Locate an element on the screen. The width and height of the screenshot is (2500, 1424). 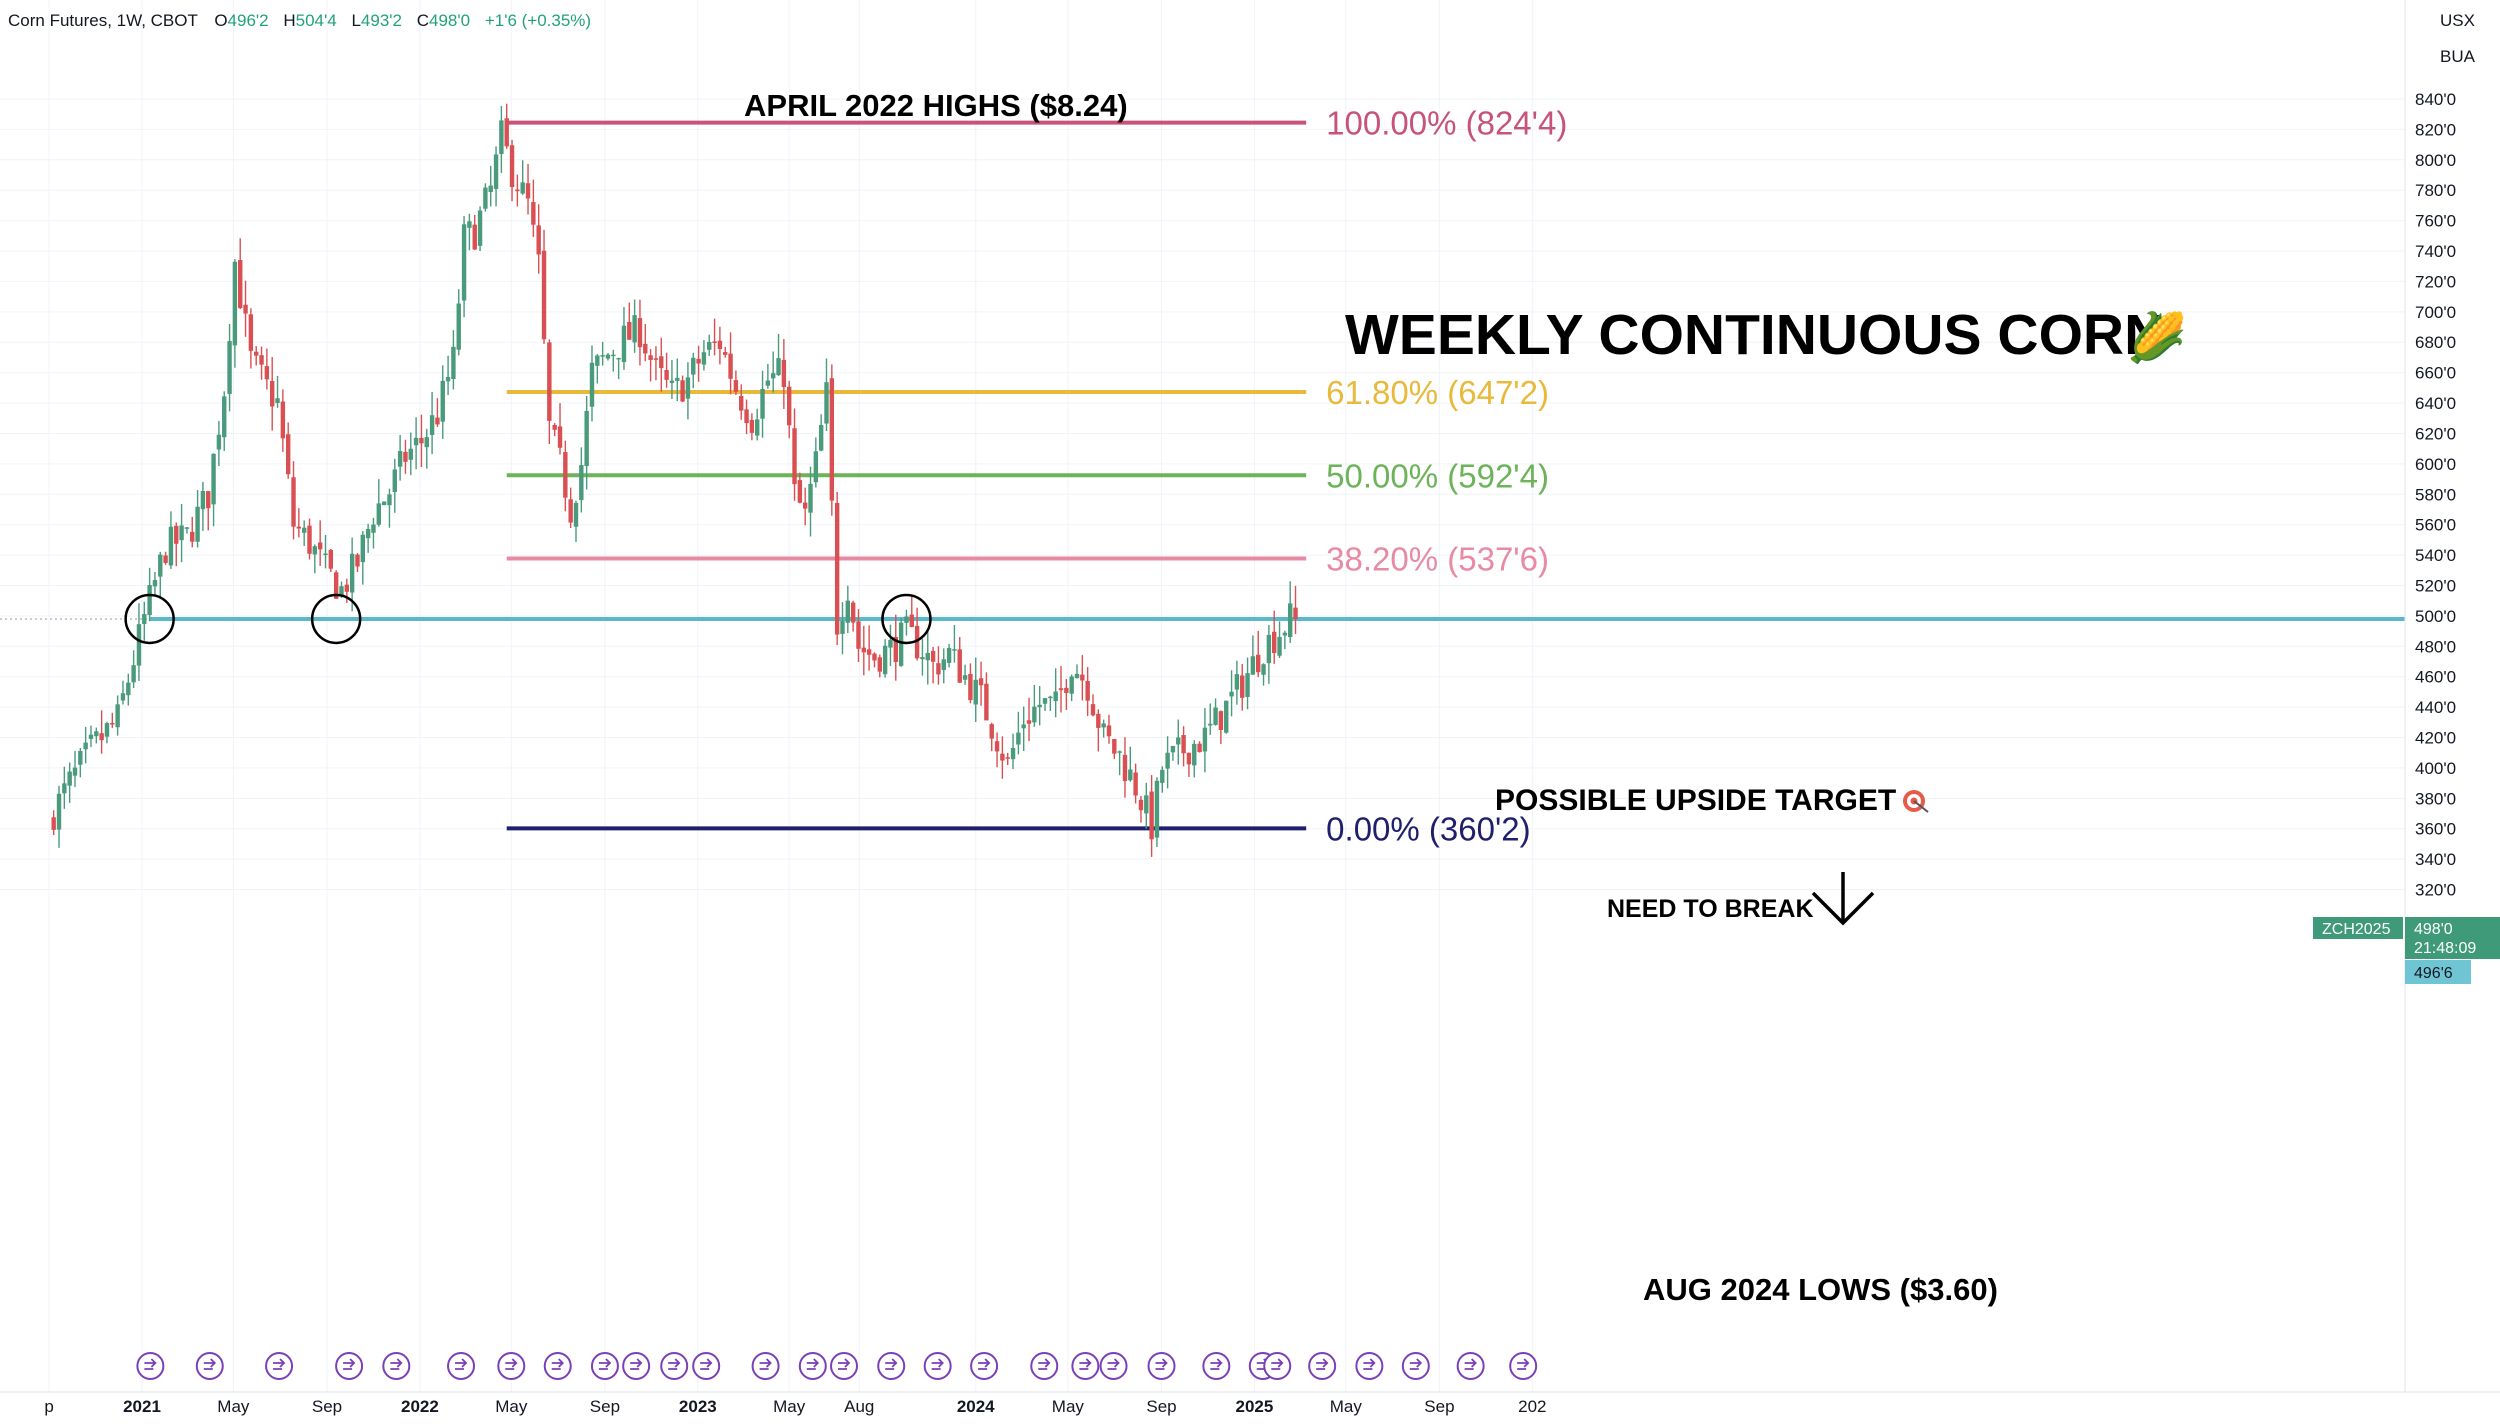
currency-unit: USX is located at coordinates (2457, 20).